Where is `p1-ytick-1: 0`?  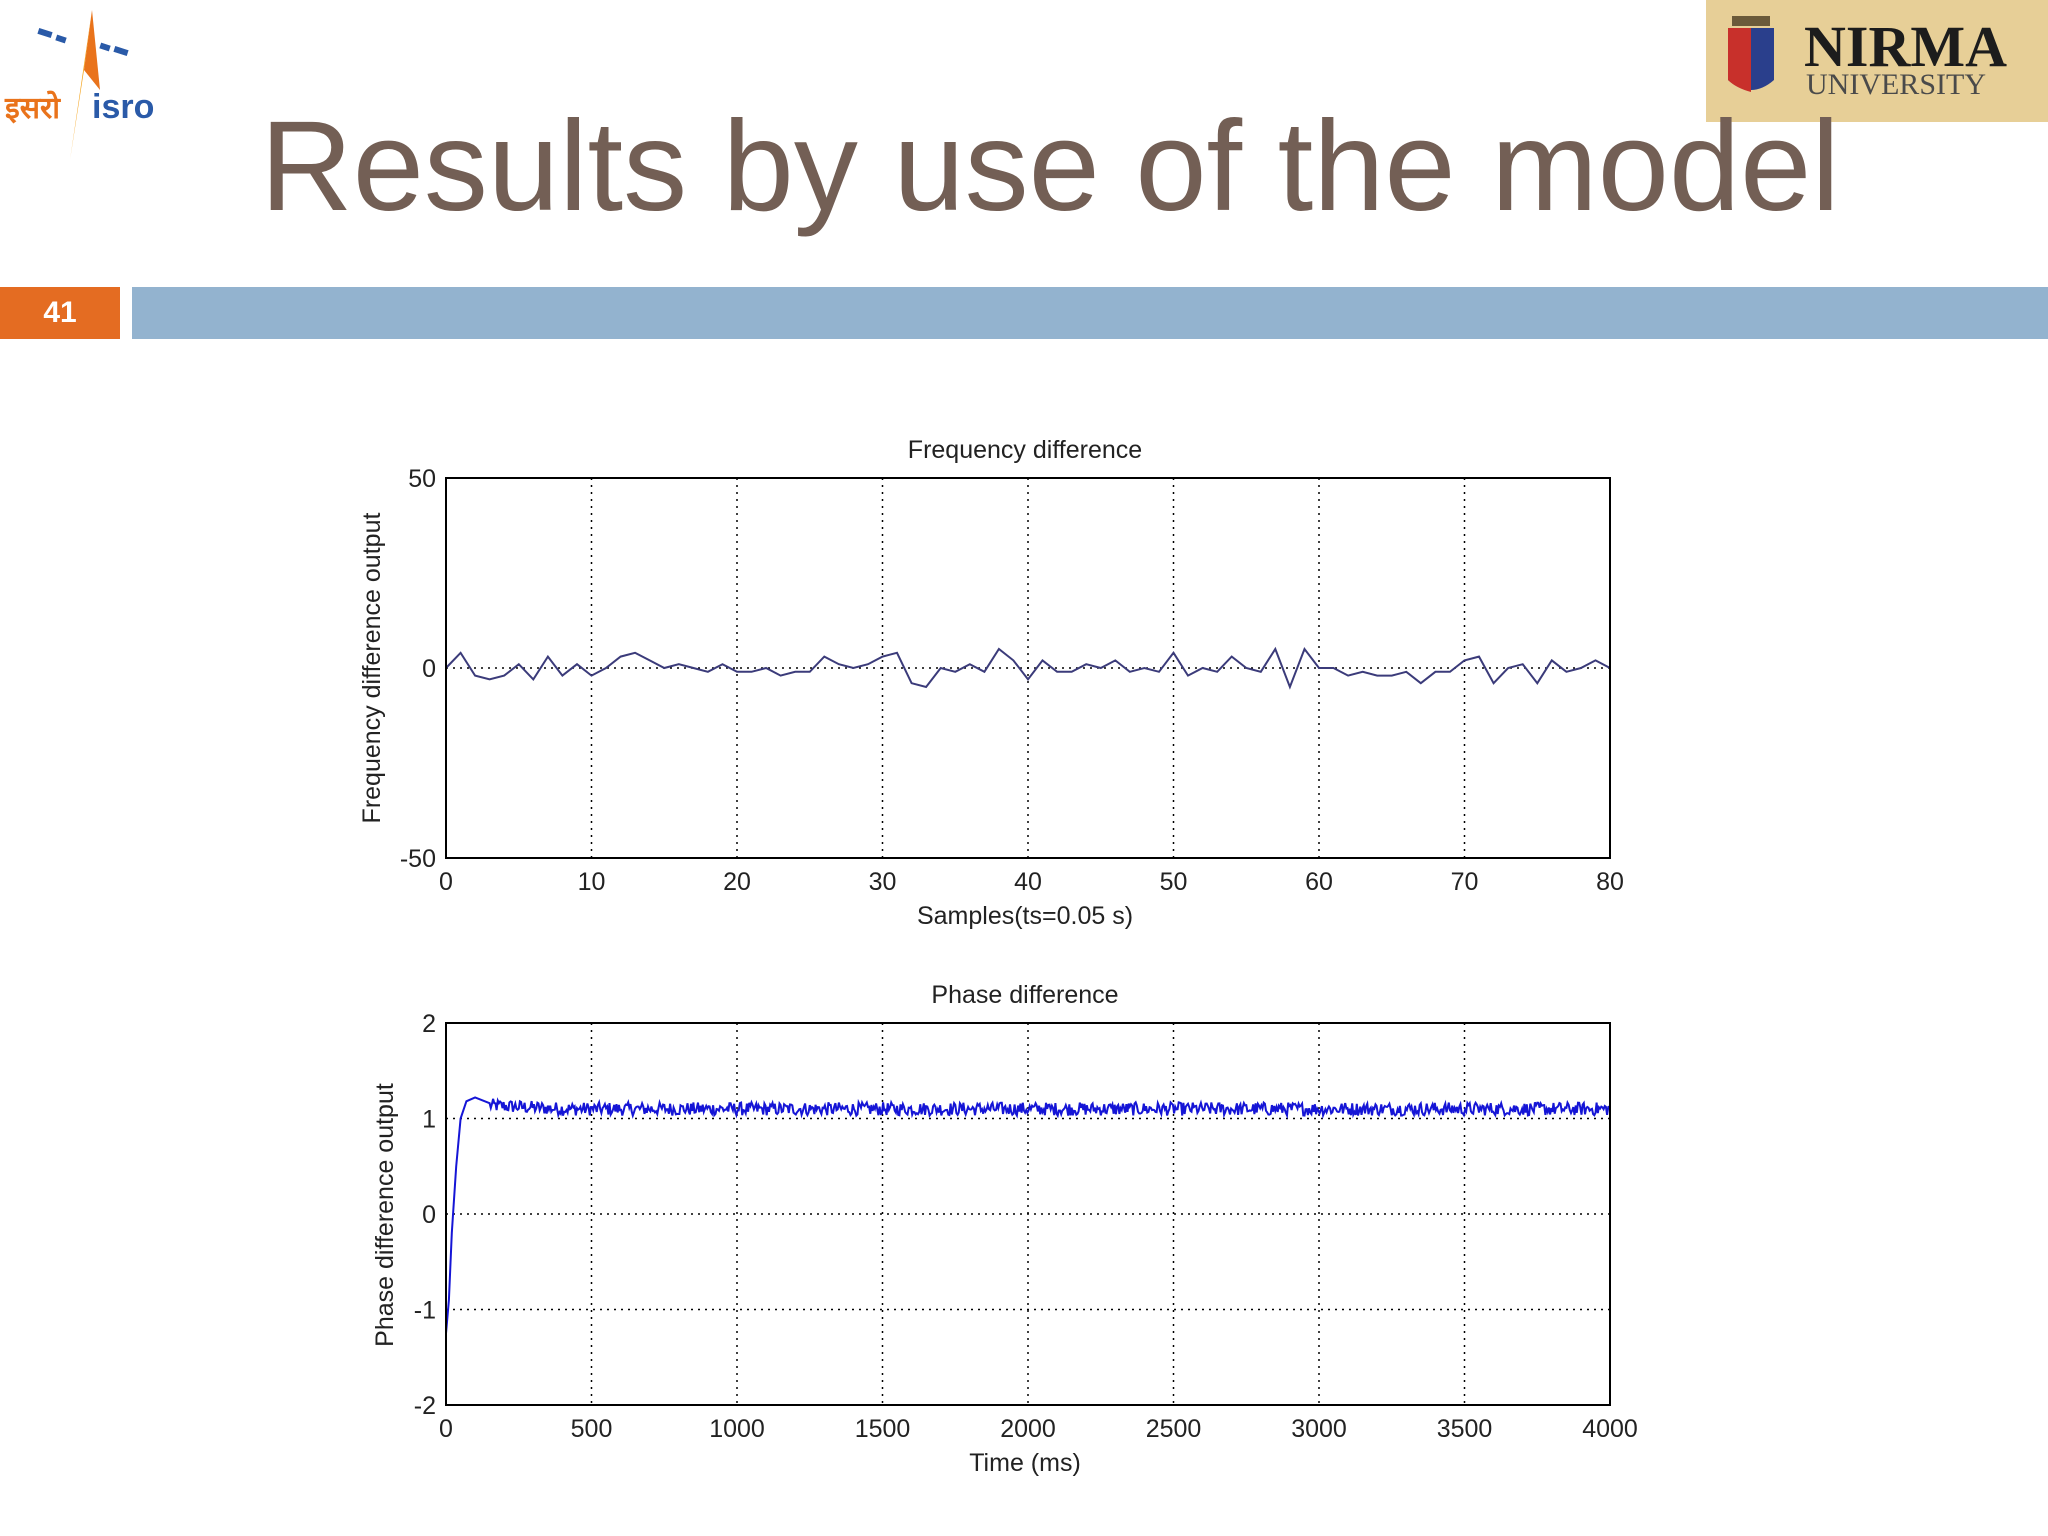 p1-ytick-1: 0 is located at coordinates (429, 669).